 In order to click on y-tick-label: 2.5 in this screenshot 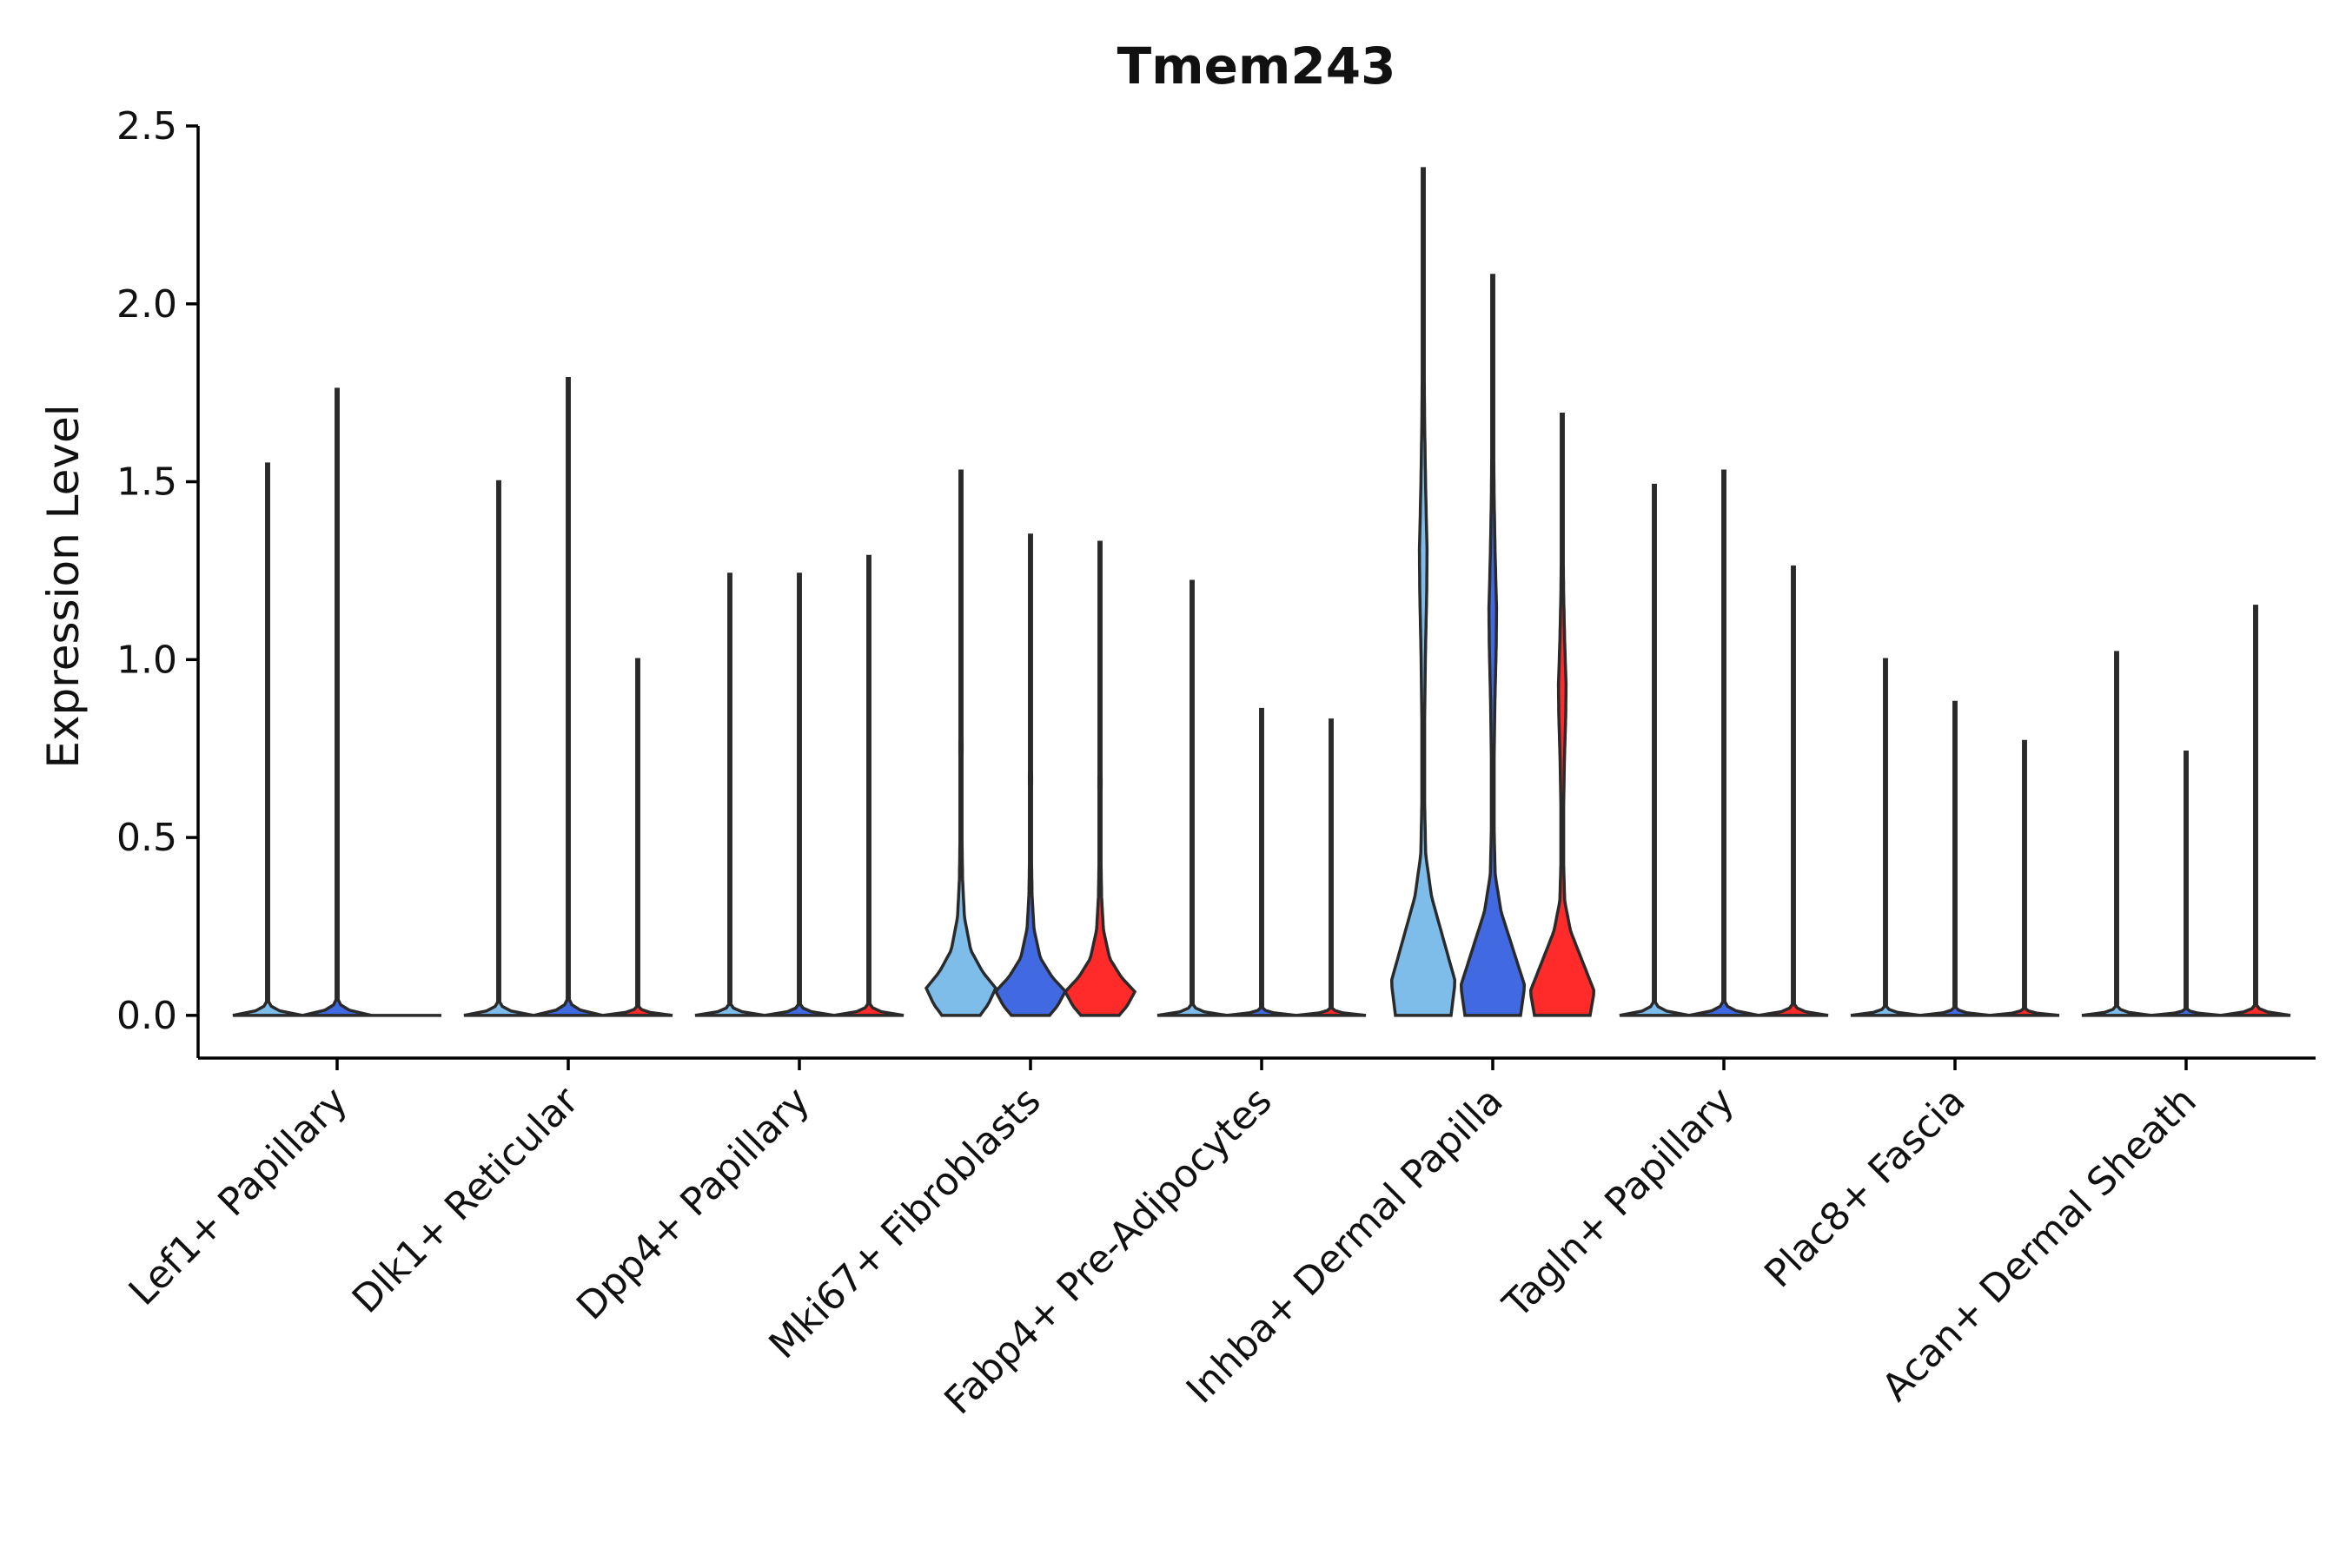, I will do `click(146, 126)`.